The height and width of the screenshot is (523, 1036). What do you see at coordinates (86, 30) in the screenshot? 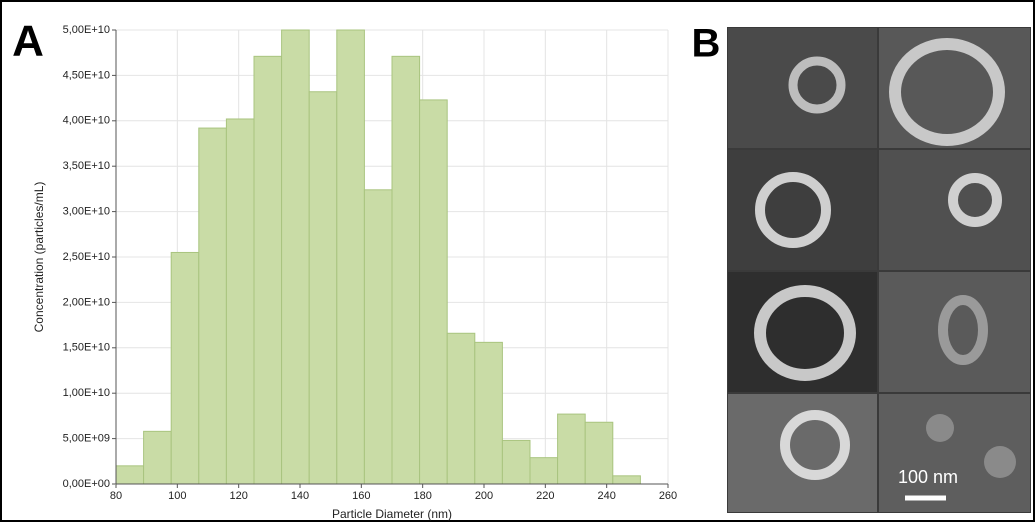
I see `y-tick-label: 5,00E+10` at bounding box center [86, 30].